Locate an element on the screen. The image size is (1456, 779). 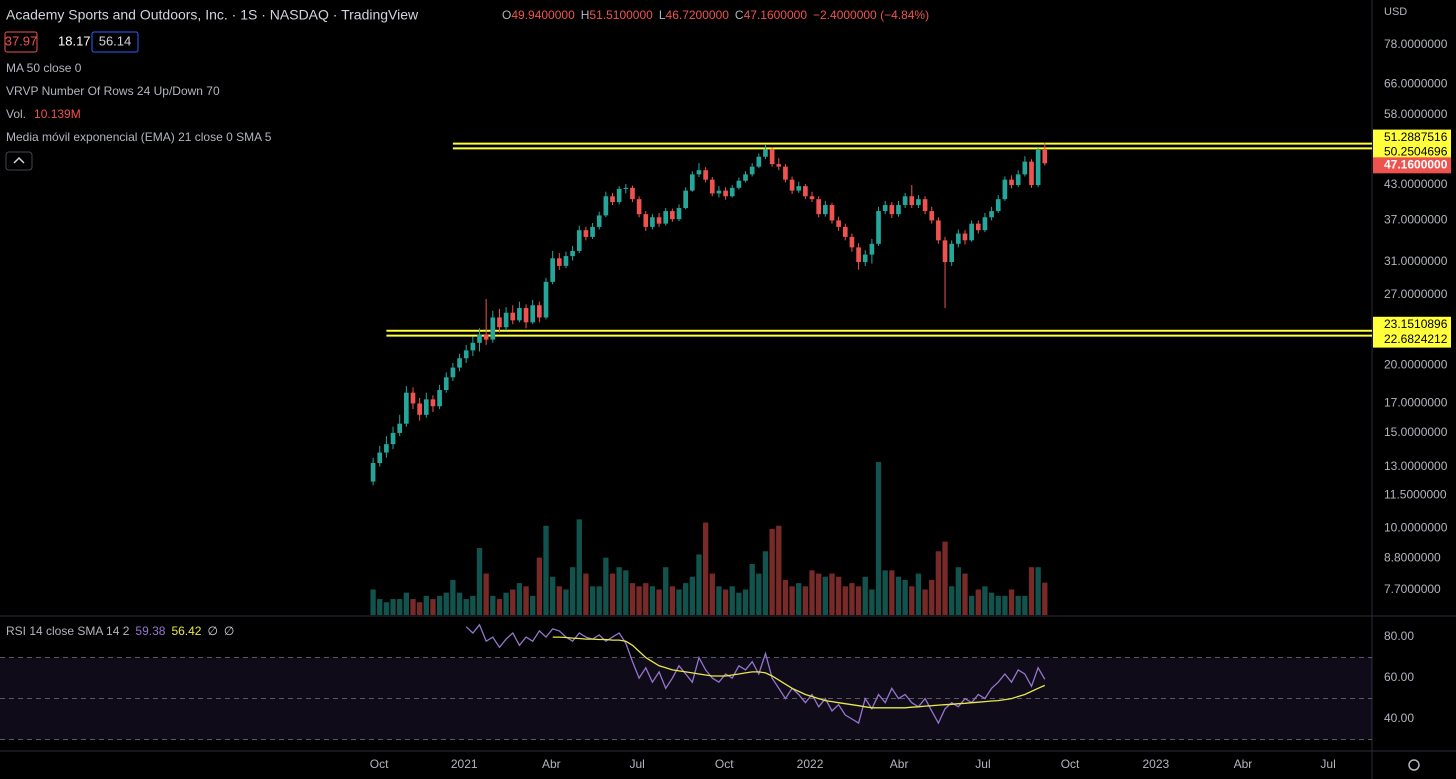
indicator: Vol. 10.139M is located at coordinates (43, 114).